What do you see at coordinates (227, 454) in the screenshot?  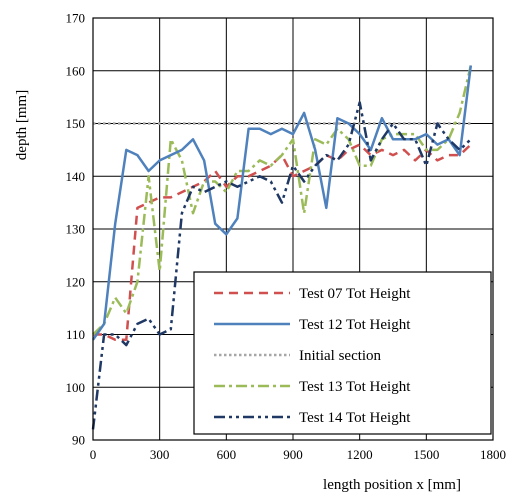 I see `x-tick-label: 600` at bounding box center [227, 454].